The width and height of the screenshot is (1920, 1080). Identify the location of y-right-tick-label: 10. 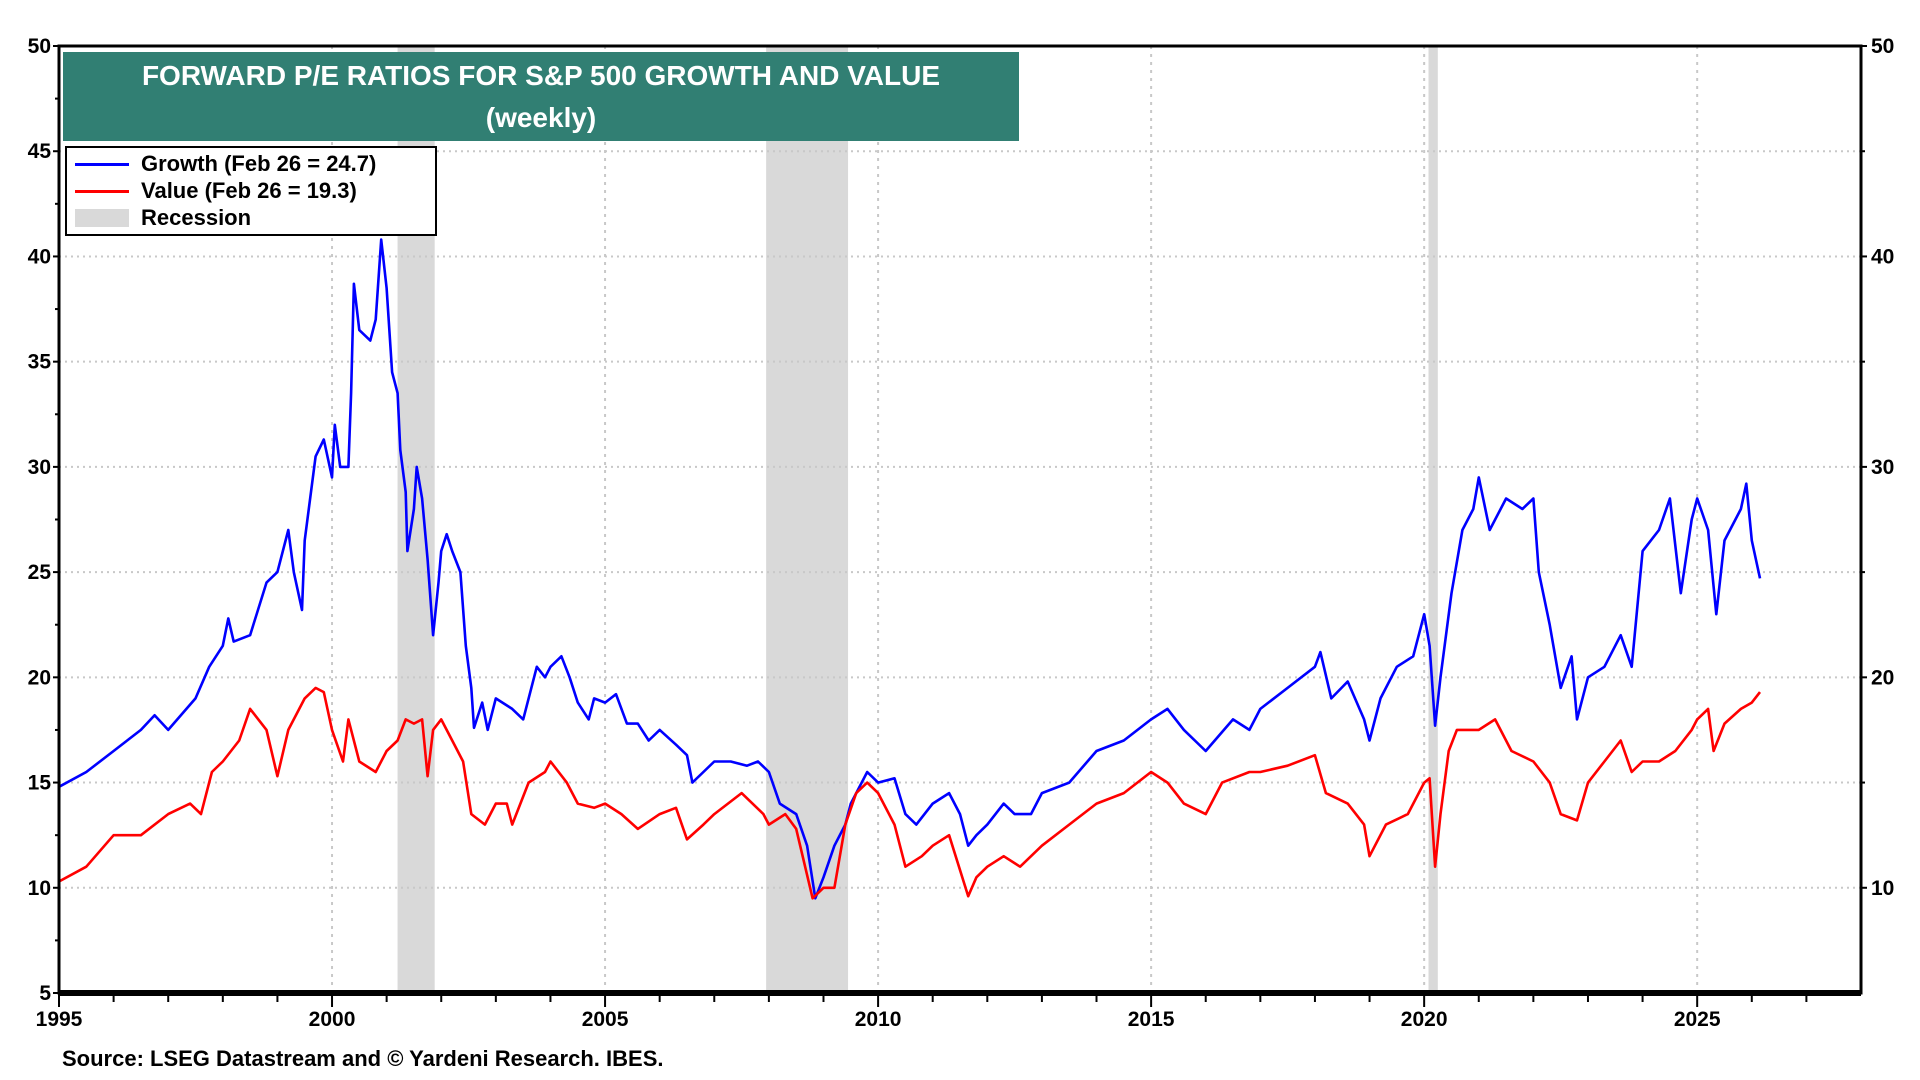
(1882, 888).